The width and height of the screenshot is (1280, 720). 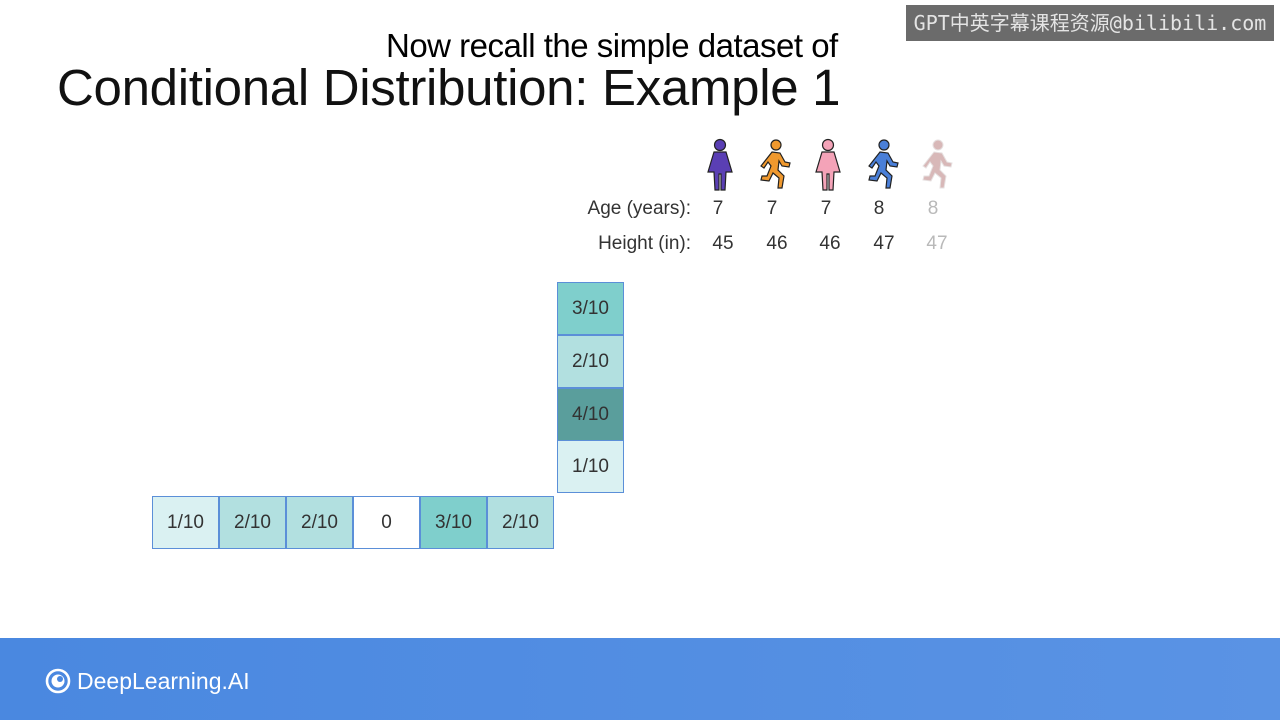 I want to click on people-figures, so click(x=830, y=166).